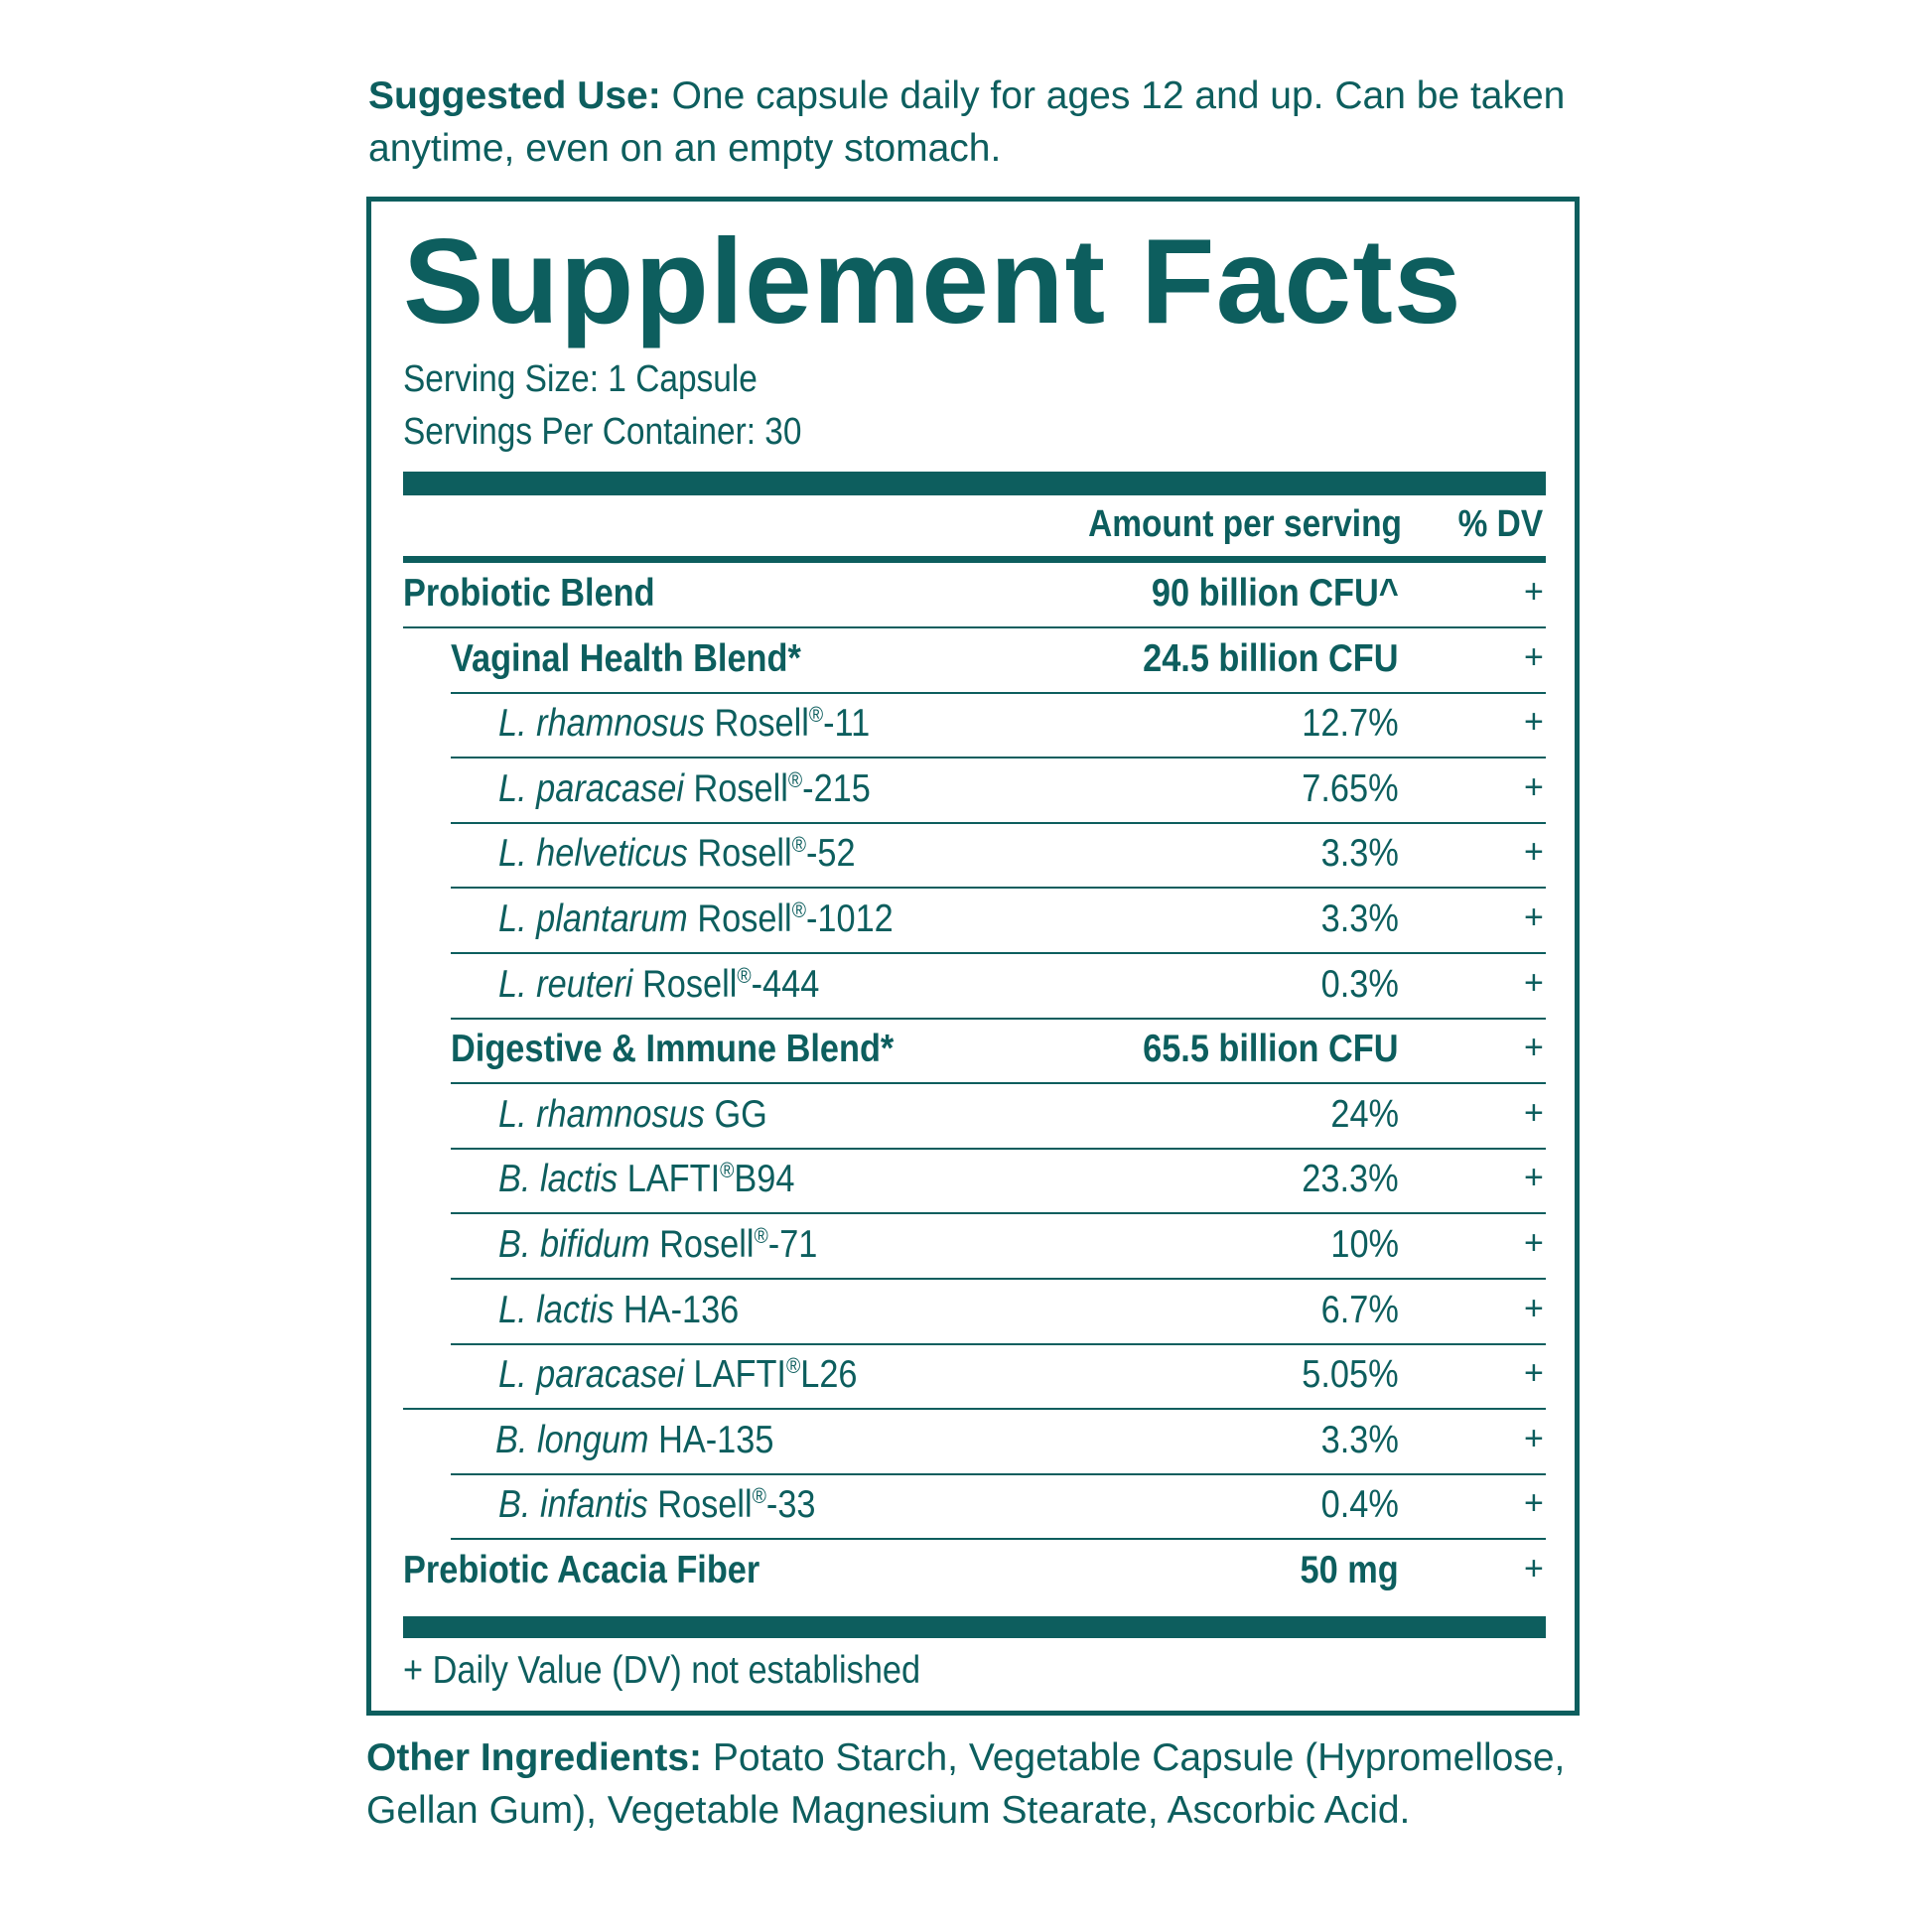  I want to click on ingredient-amount: 0.4%, so click(1359, 1505).